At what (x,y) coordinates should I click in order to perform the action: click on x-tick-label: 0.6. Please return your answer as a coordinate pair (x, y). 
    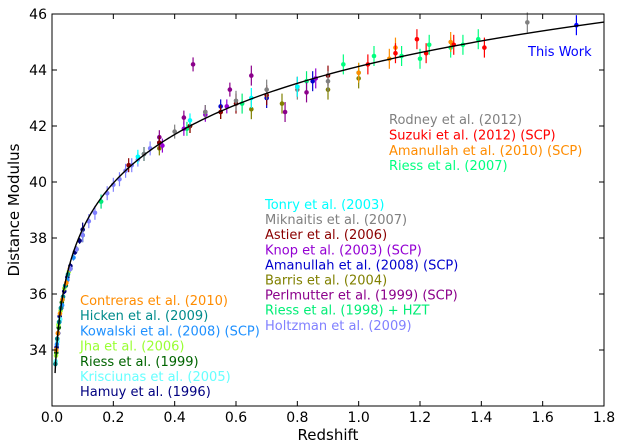
    Looking at the image, I should click on (236, 418).